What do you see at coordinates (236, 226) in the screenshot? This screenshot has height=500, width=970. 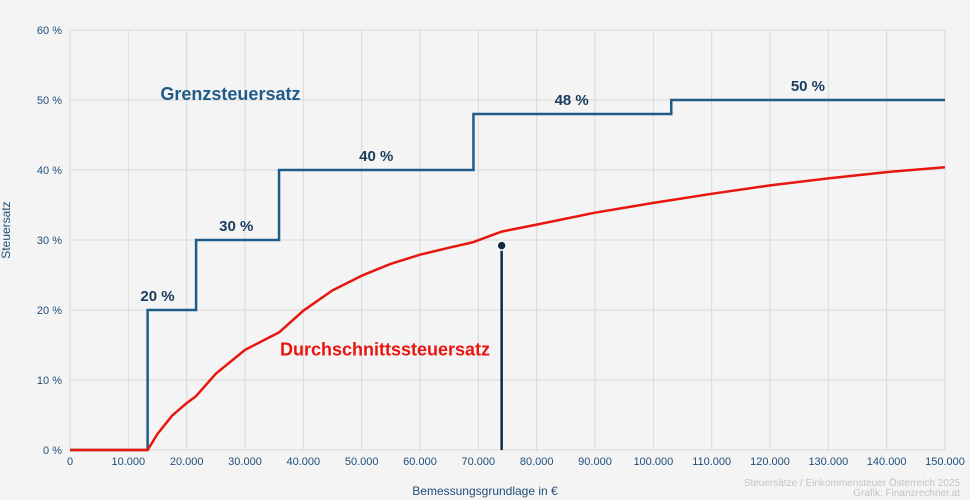 I see `step-rate-label: 30 %` at bounding box center [236, 226].